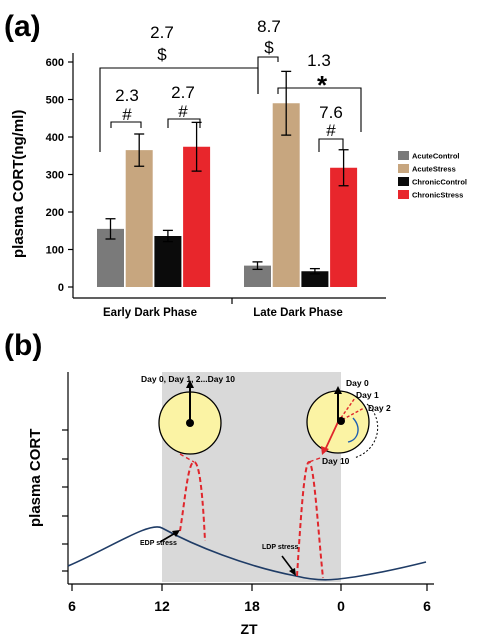 This screenshot has width=488, height=636. Describe the element at coordinates (336, 461) in the screenshot. I see `clock-right-label-day10: Day 10` at that location.